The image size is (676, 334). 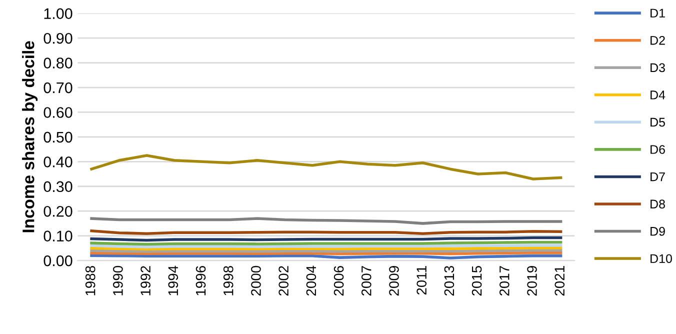 I want to click on y-tick-label: 0.90, so click(x=58, y=38).